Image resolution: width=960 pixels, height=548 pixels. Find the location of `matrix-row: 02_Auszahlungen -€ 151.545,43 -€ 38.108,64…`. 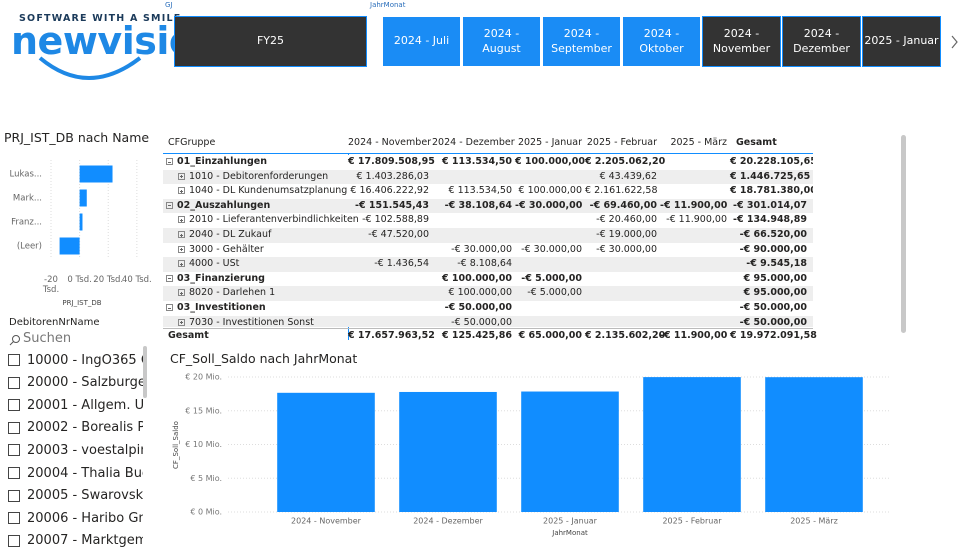

matrix-row: 02_Auszahlungen -€ 151.545,43 -€ 38.108,64… is located at coordinates (488, 206).